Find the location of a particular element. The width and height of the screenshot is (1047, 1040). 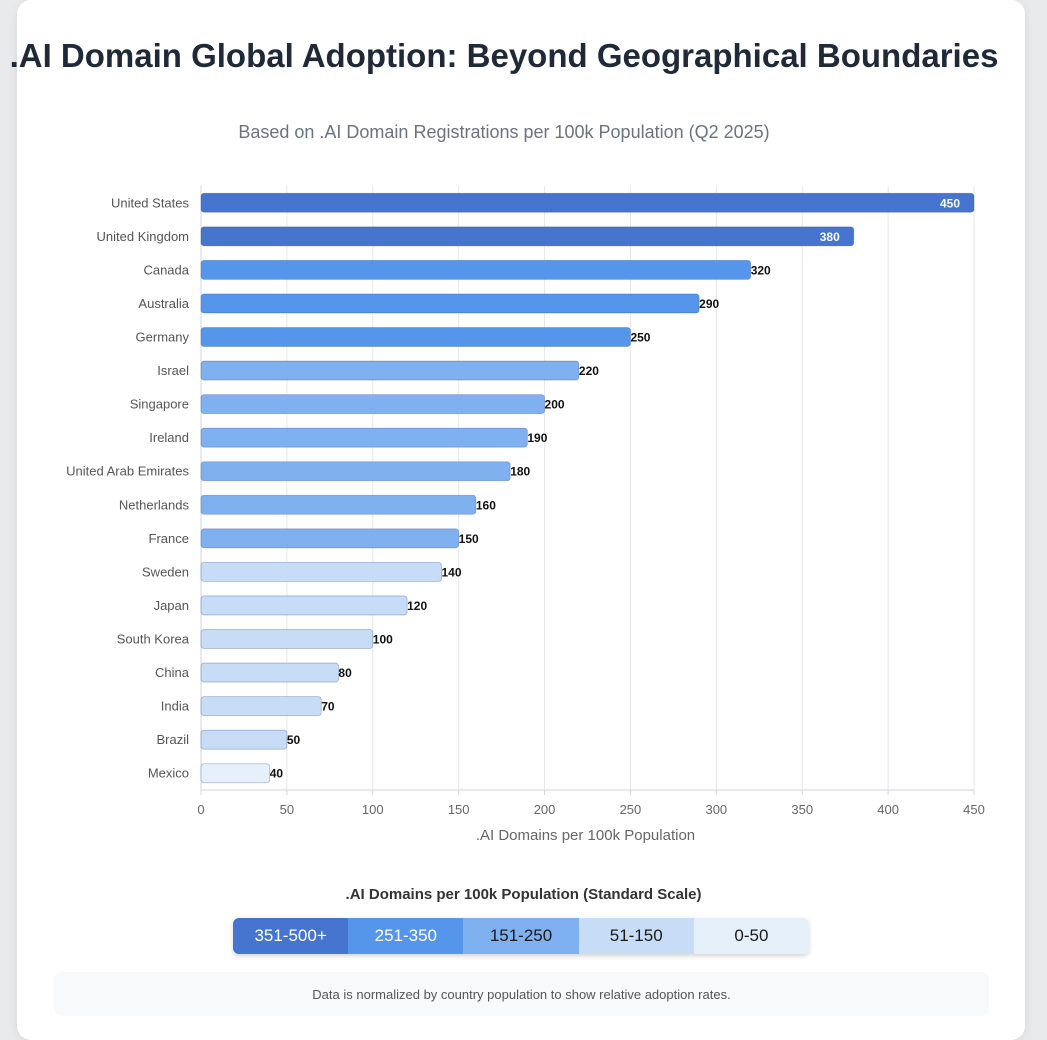

category-label: France is located at coordinates (169, 538).